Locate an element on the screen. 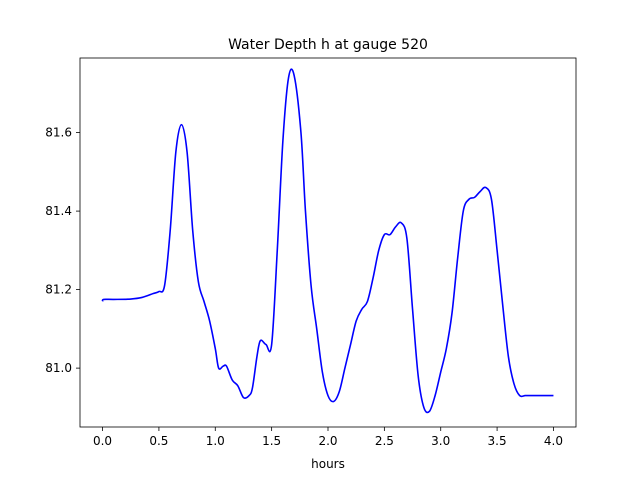 Image resolution: width=640 pixels, height=480 pixels. x-axis-label: hours is located at coordinates (328, 464).